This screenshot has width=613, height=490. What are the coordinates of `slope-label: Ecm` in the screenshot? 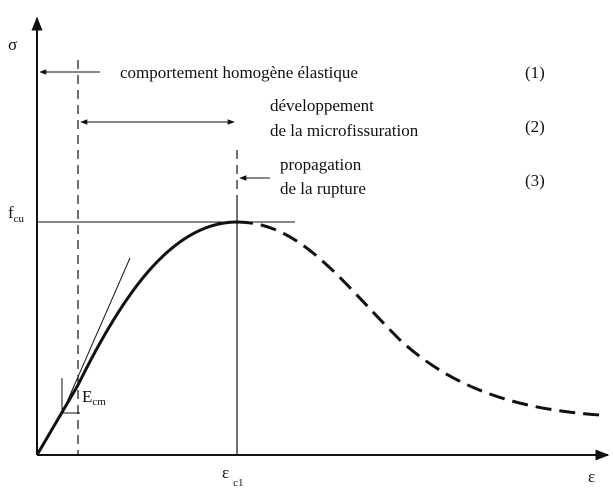 It's located at (94, 397).